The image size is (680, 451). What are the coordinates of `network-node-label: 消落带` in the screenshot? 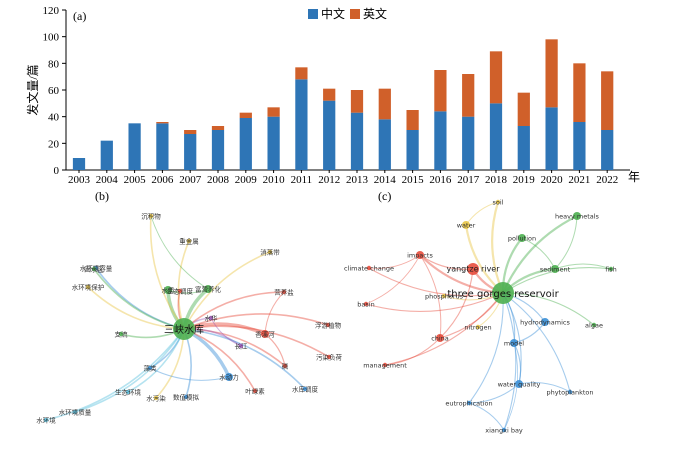 It's located at (270, 252).